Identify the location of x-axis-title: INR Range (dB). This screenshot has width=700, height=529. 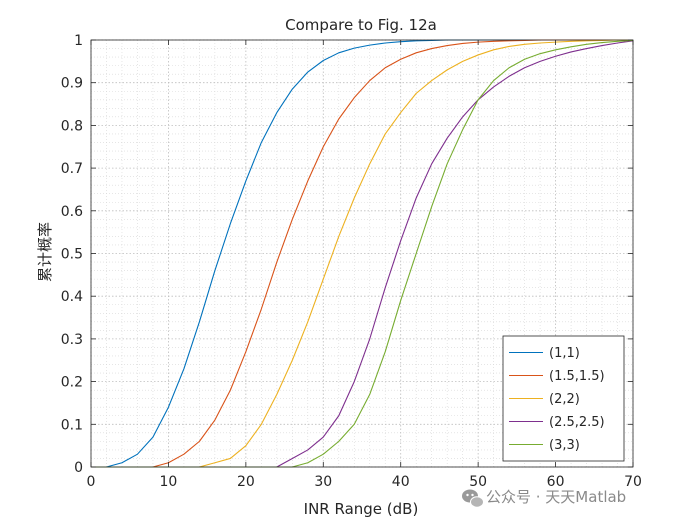
(361, 509).